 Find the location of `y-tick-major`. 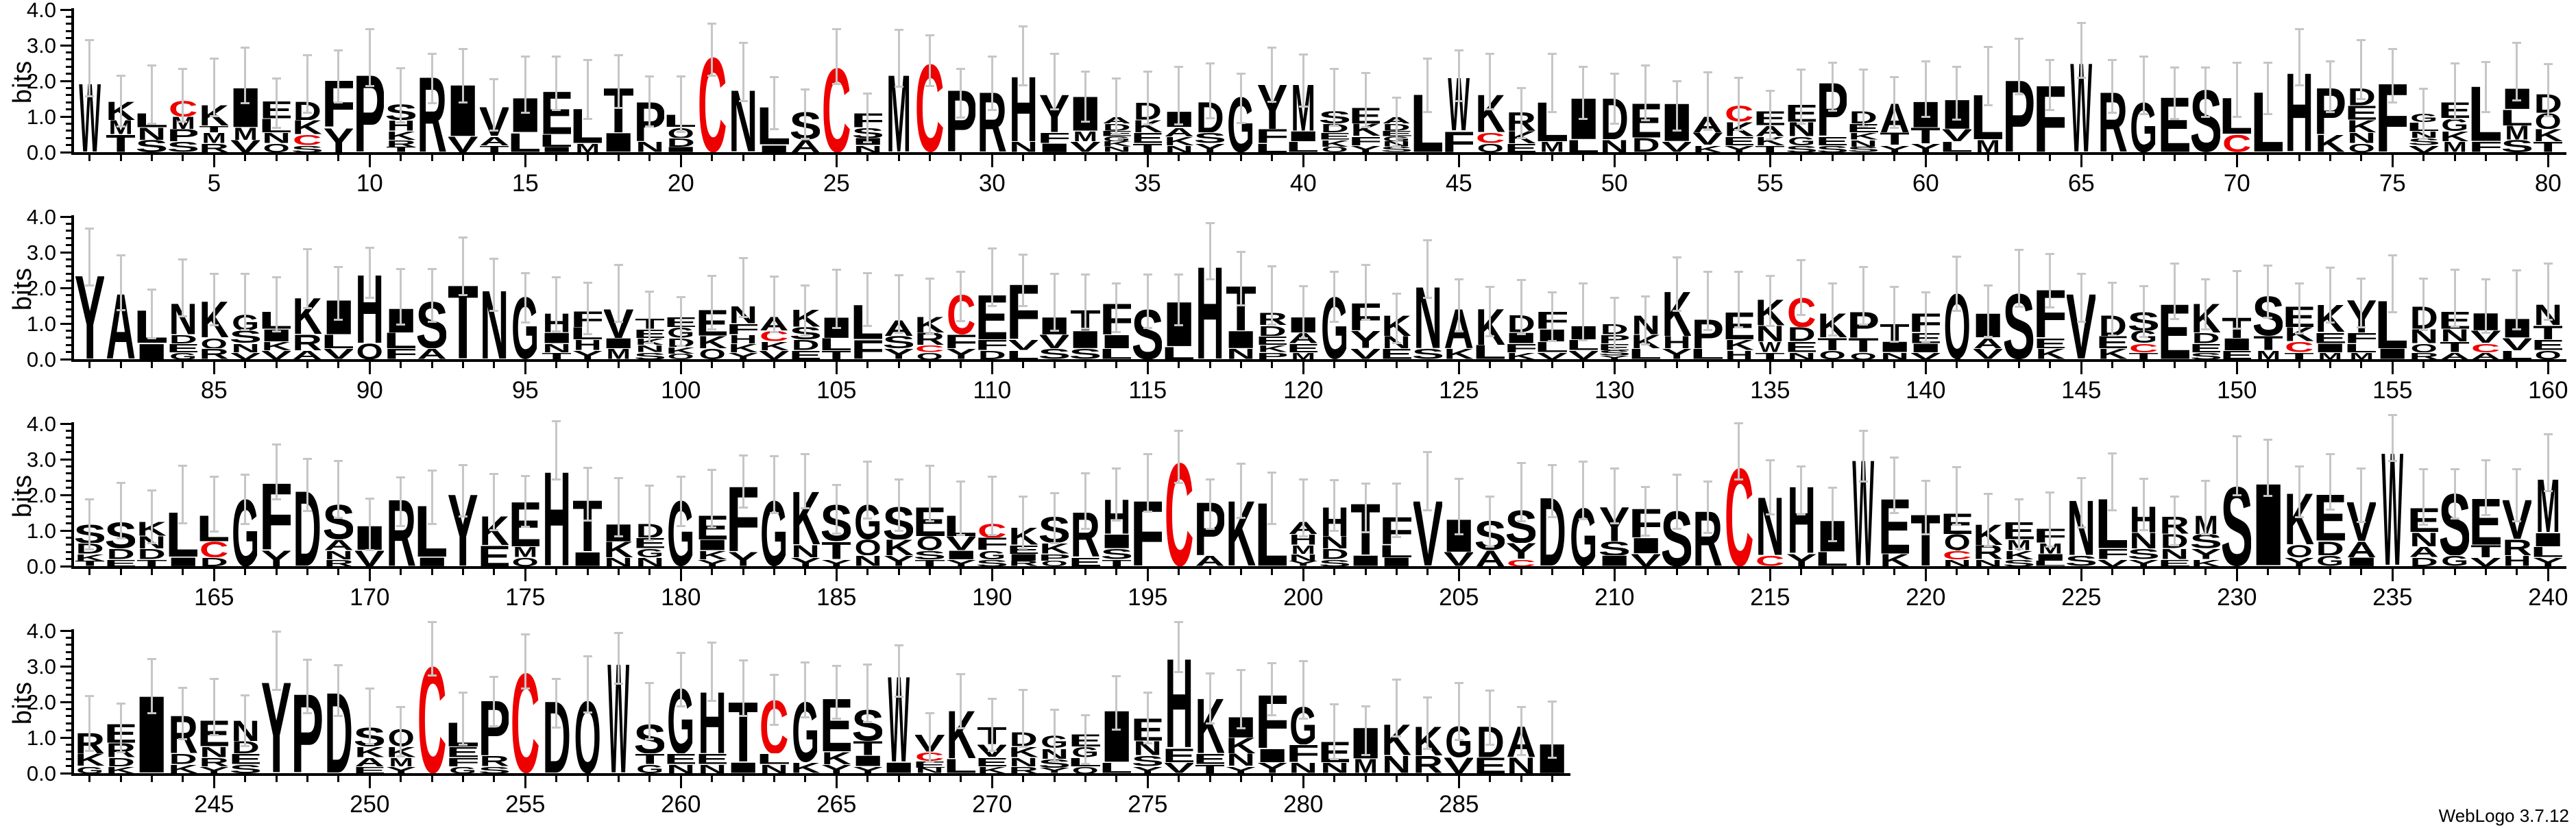

y-tick-major is located at coordinates (65, 423).